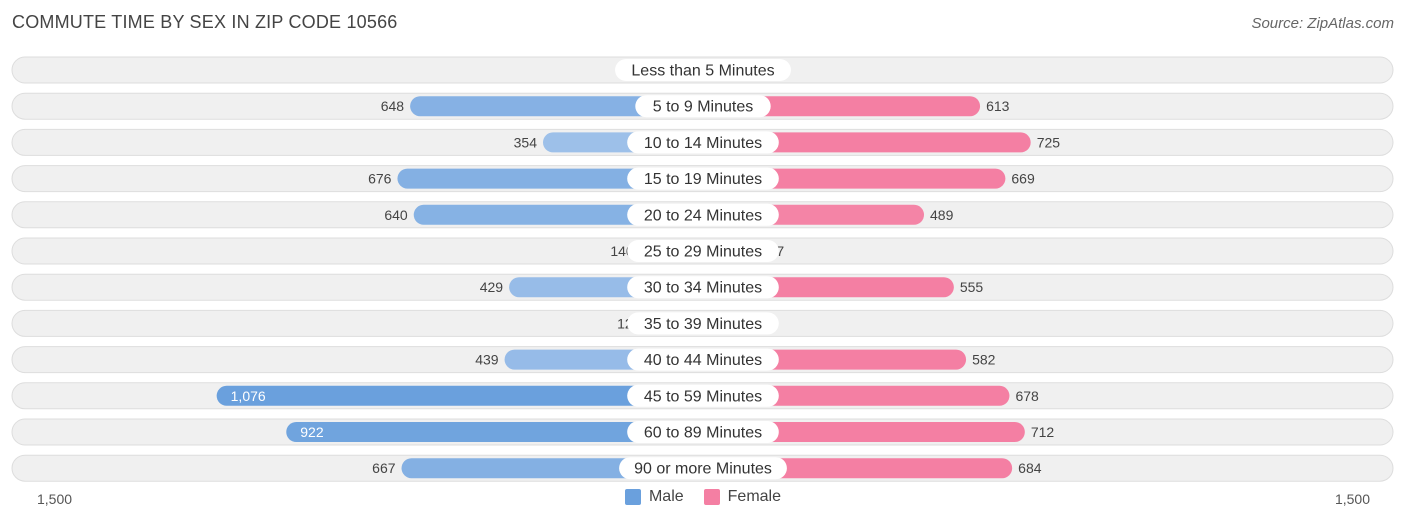 Image resolution: width=1406 pixels, height=523 pixels. I want to click on category-label: Less than 5 Minutes, so click(702, 71).